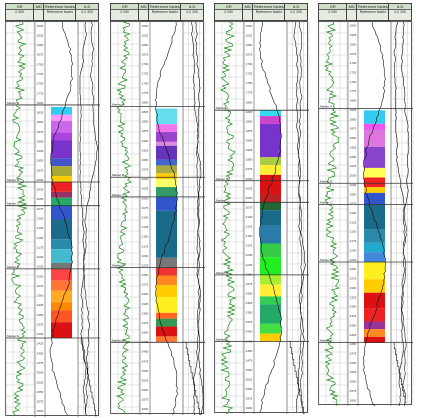 Image resolution: width=422 pixels, height=418 pixels. Describe the element at coordinates (40, 276) in the screenshot. I see `depth-label: 2250` at that location.